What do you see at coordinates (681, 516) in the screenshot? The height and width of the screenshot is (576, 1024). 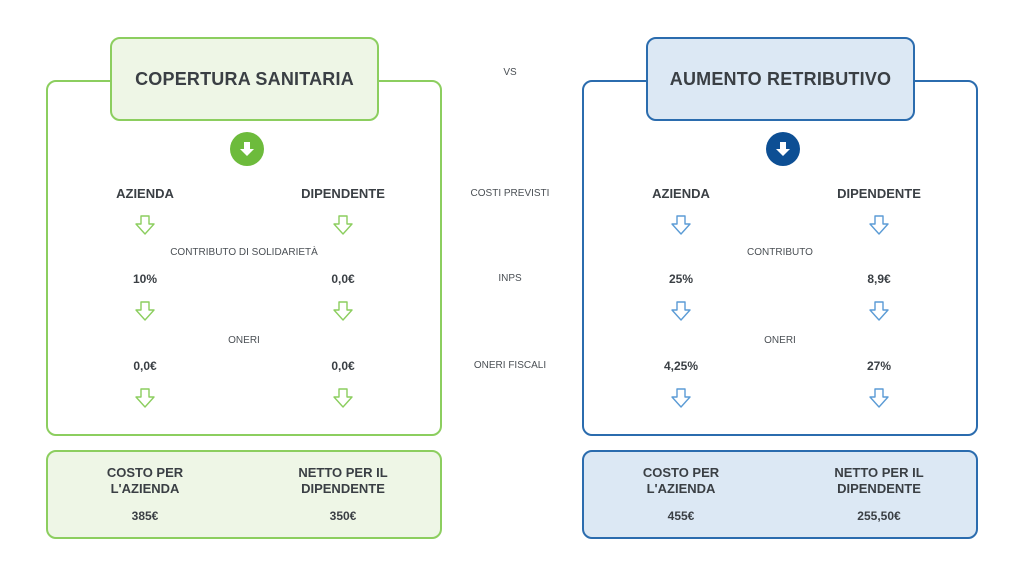 I see `right-summary-cost-value: 455€` at bounding box center [681, 516].